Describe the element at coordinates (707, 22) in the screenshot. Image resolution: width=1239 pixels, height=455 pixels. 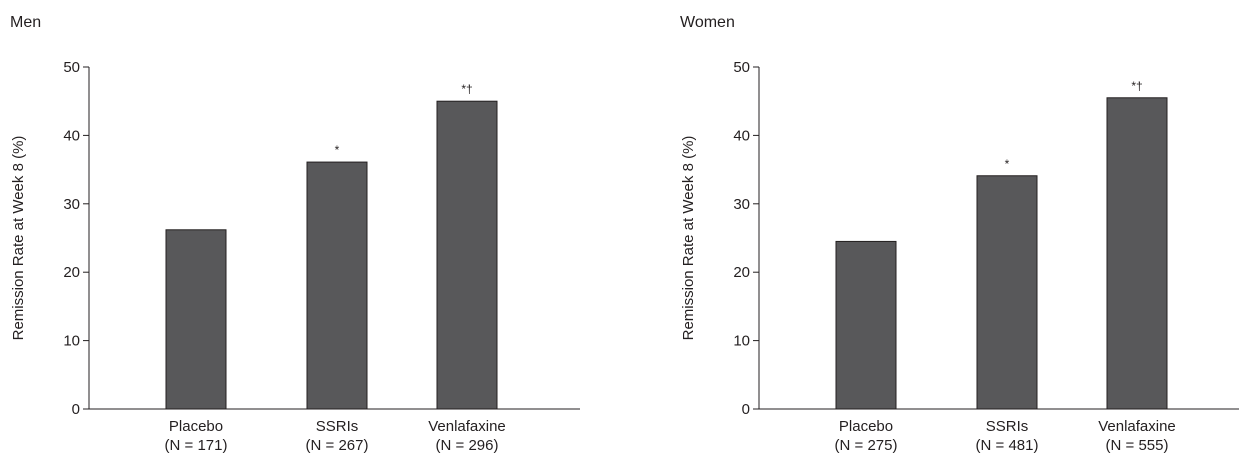
I see `chart-title: Women` at that location.